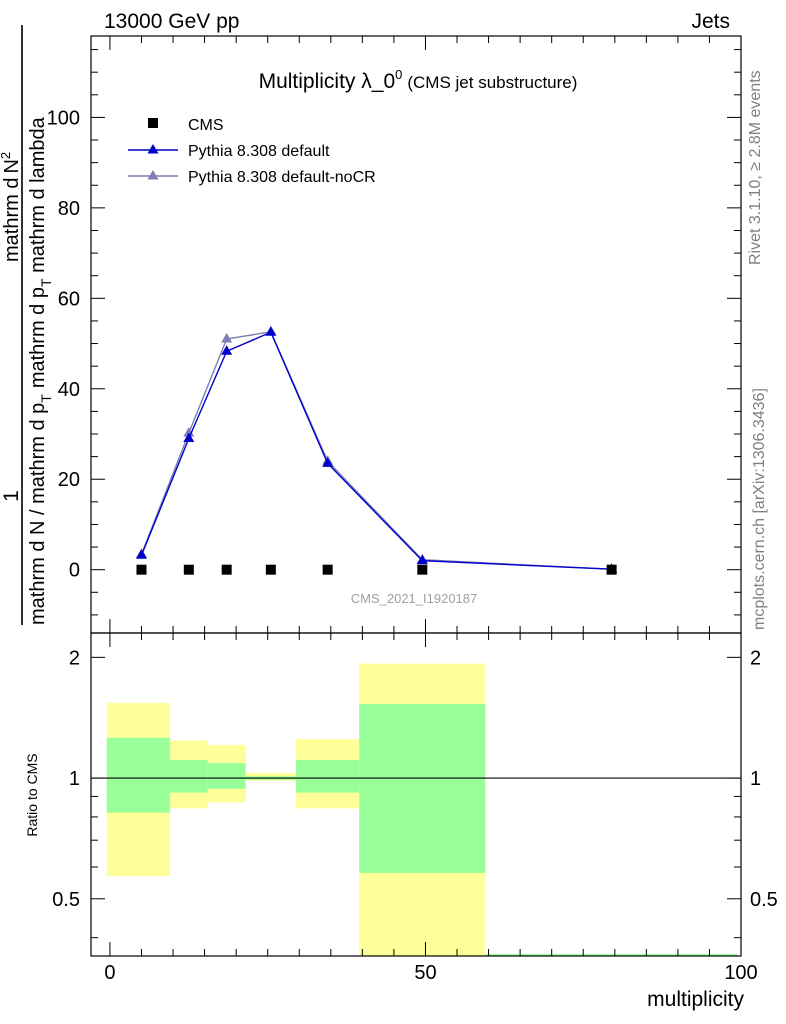  What do you see at coordinates (282, 177) in the screenshot?
I see `legend-label-nocr: Pythia 8.308 default-noCR` at bounding box center [282, 177].